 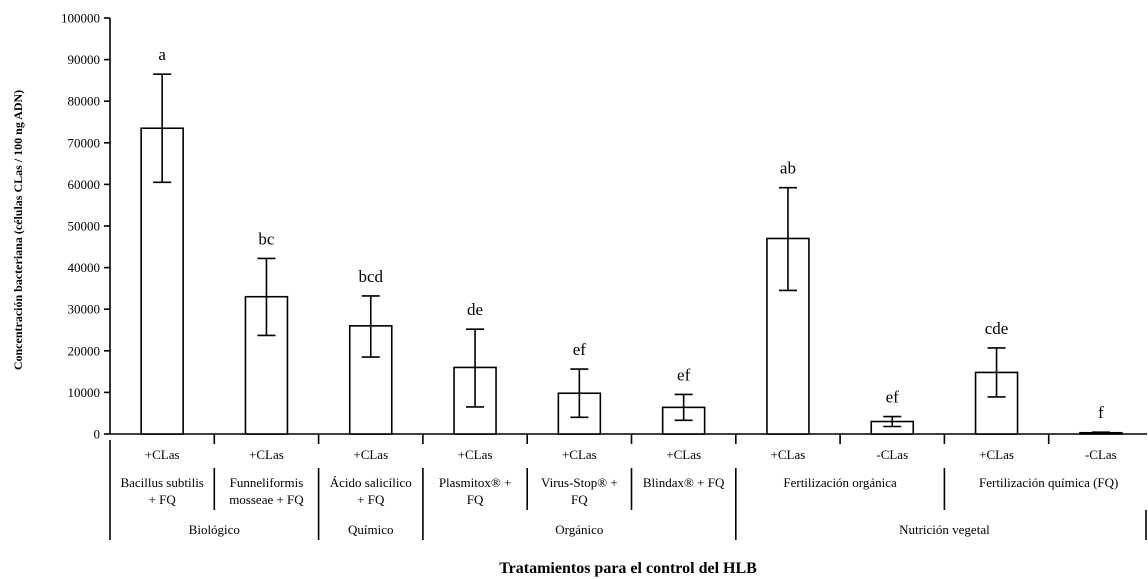 I want to click on treatment-label: Fertilización orgánica, so click(x=840, y=482).